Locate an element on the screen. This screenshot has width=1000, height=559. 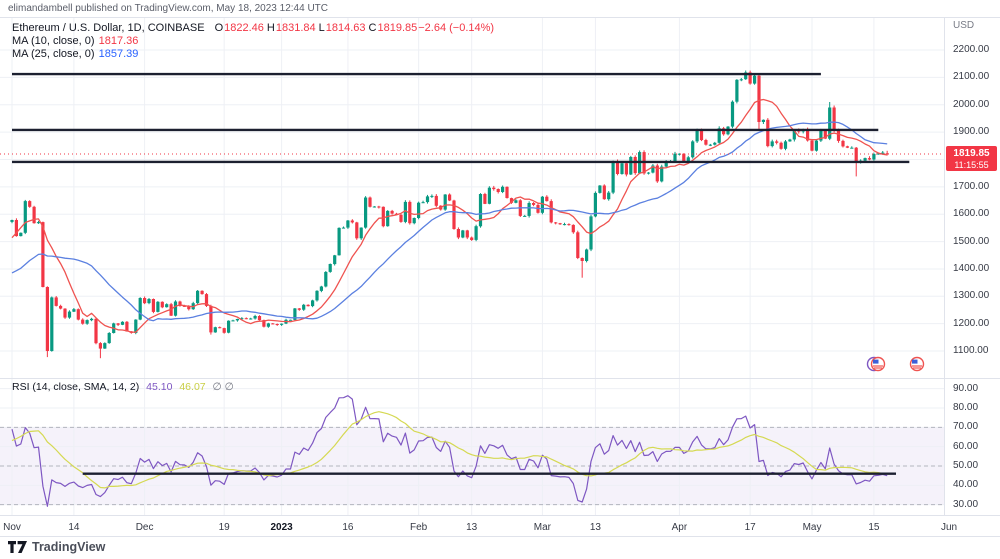
rsi-tick-label: 70.00 is located at coordinates (966, 427).